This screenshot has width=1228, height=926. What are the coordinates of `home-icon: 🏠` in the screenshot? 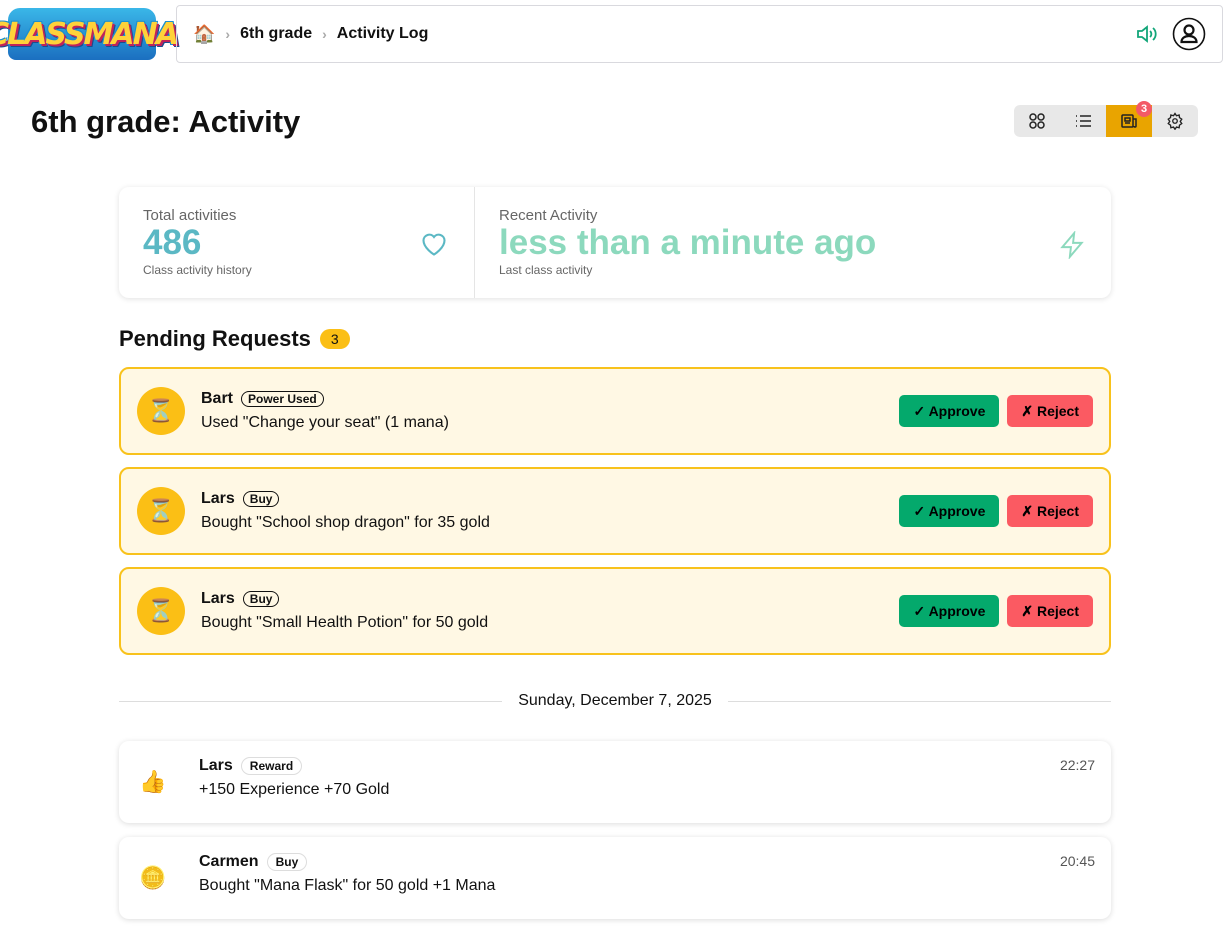 It's located at (204, 33).